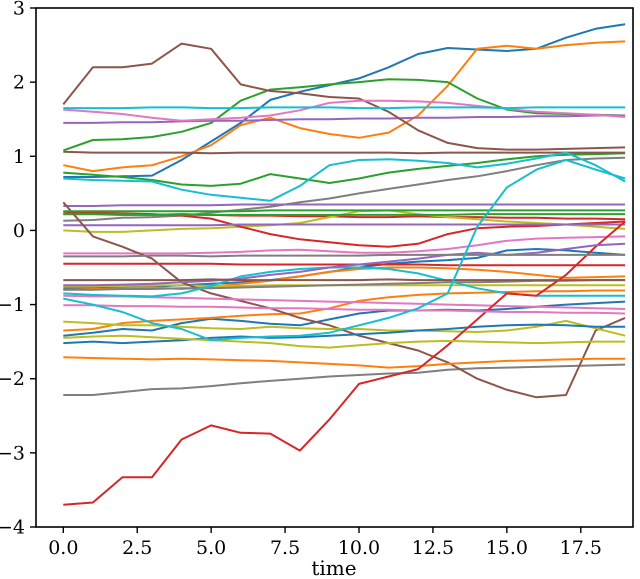 The height and width of the screenshot is (579, 640). I want to click on x-tick-label: 2.5, so click(137, 548).